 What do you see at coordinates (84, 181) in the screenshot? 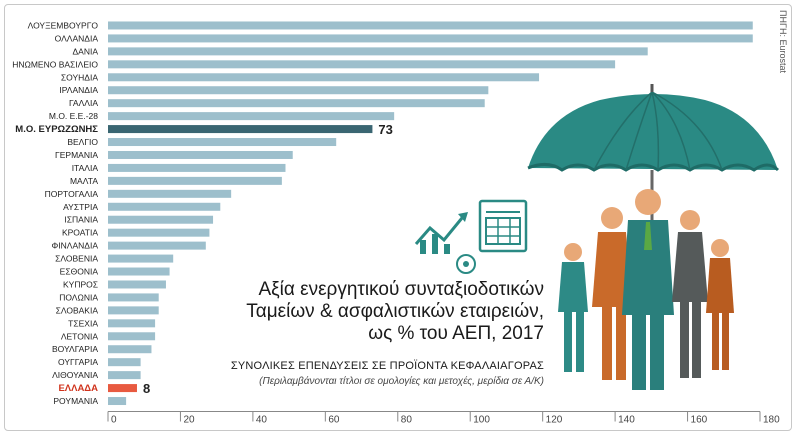
I see `category-label: ΜΑΛΤΑ` at bounding box center [84, 181].